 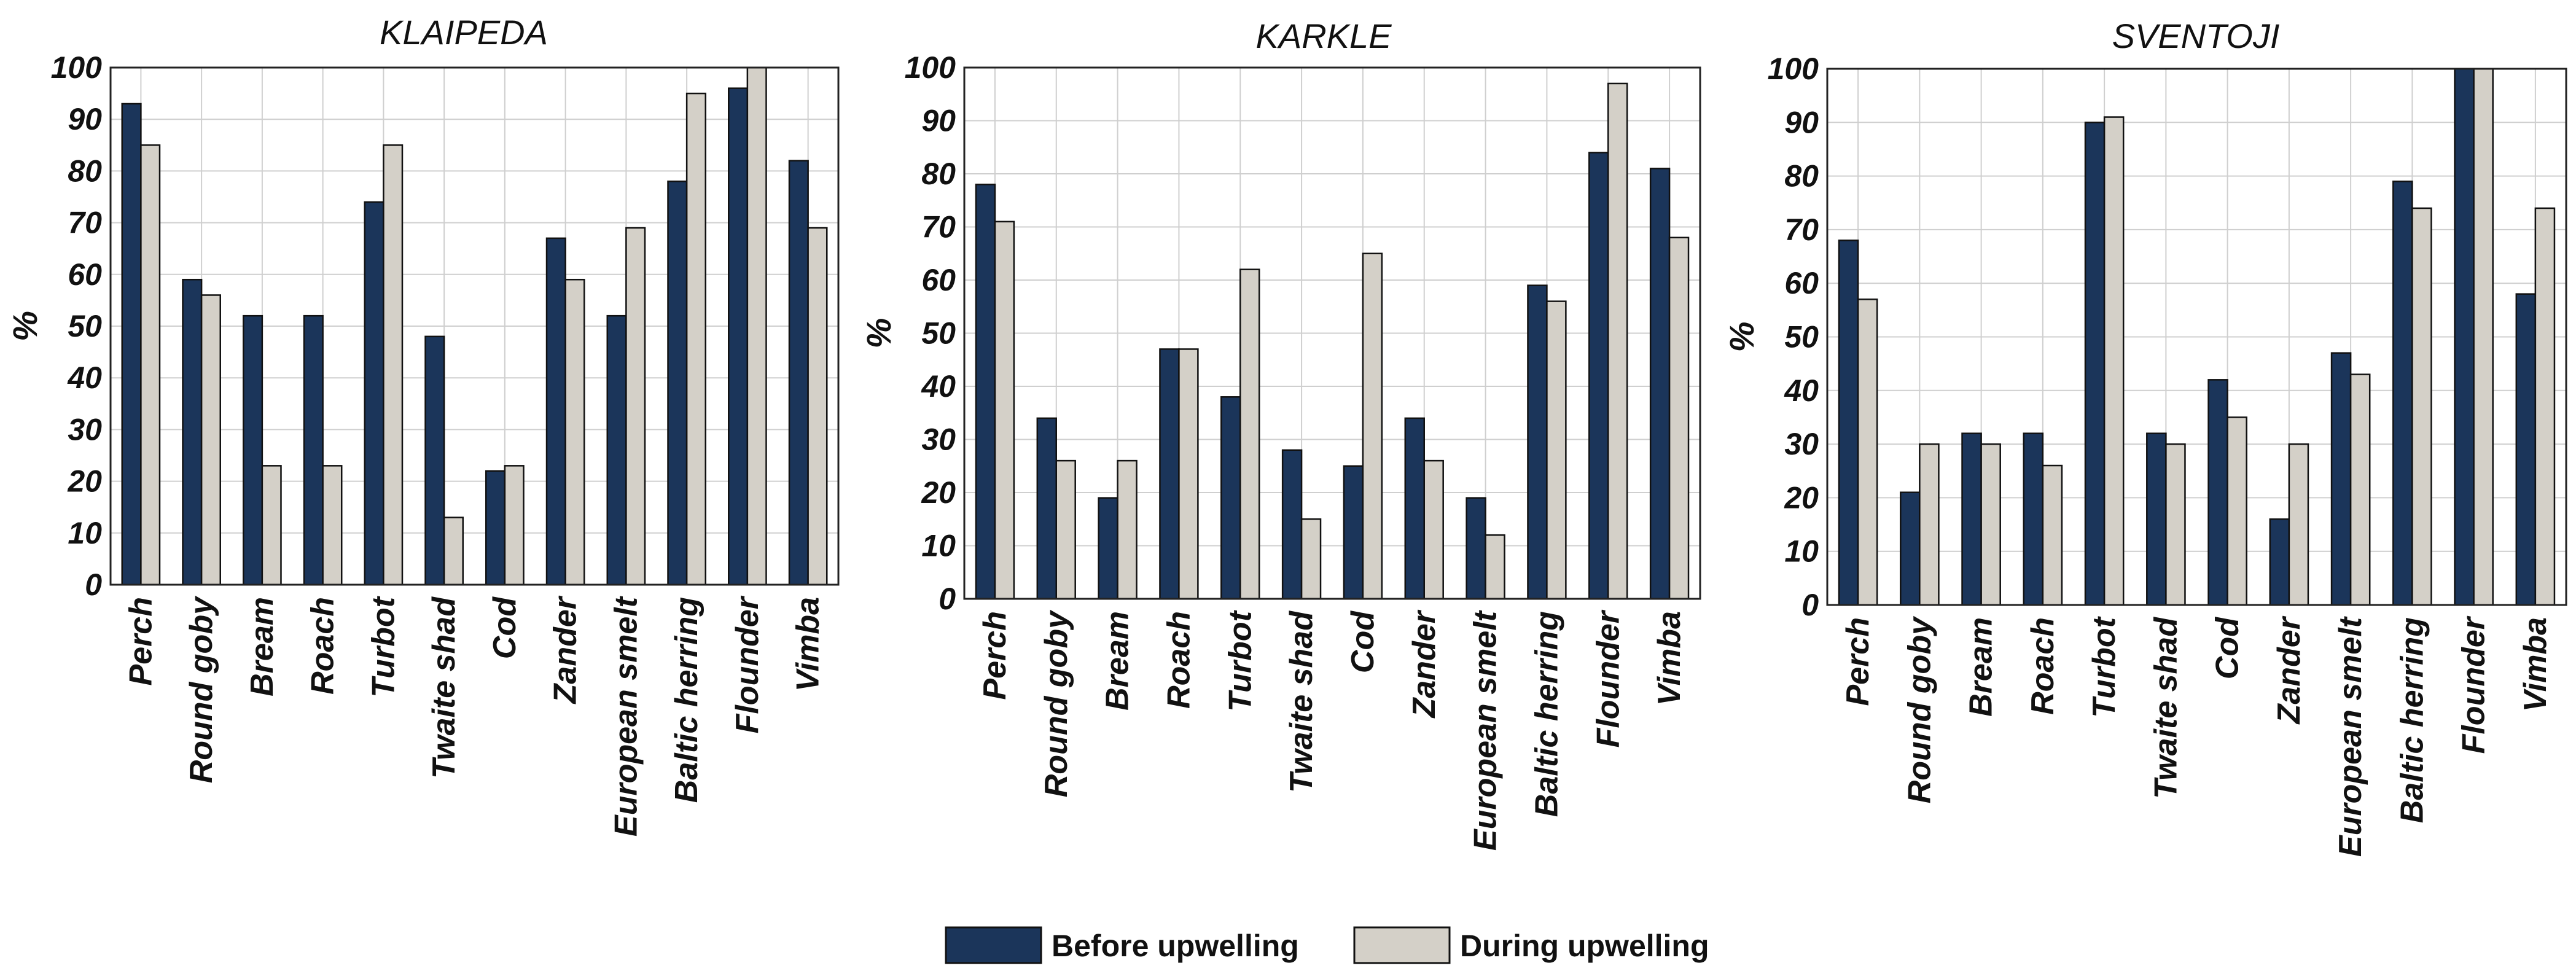 I want to click on legend-label-during-upwelling: During upwelling, so click(x=1584, y=946).